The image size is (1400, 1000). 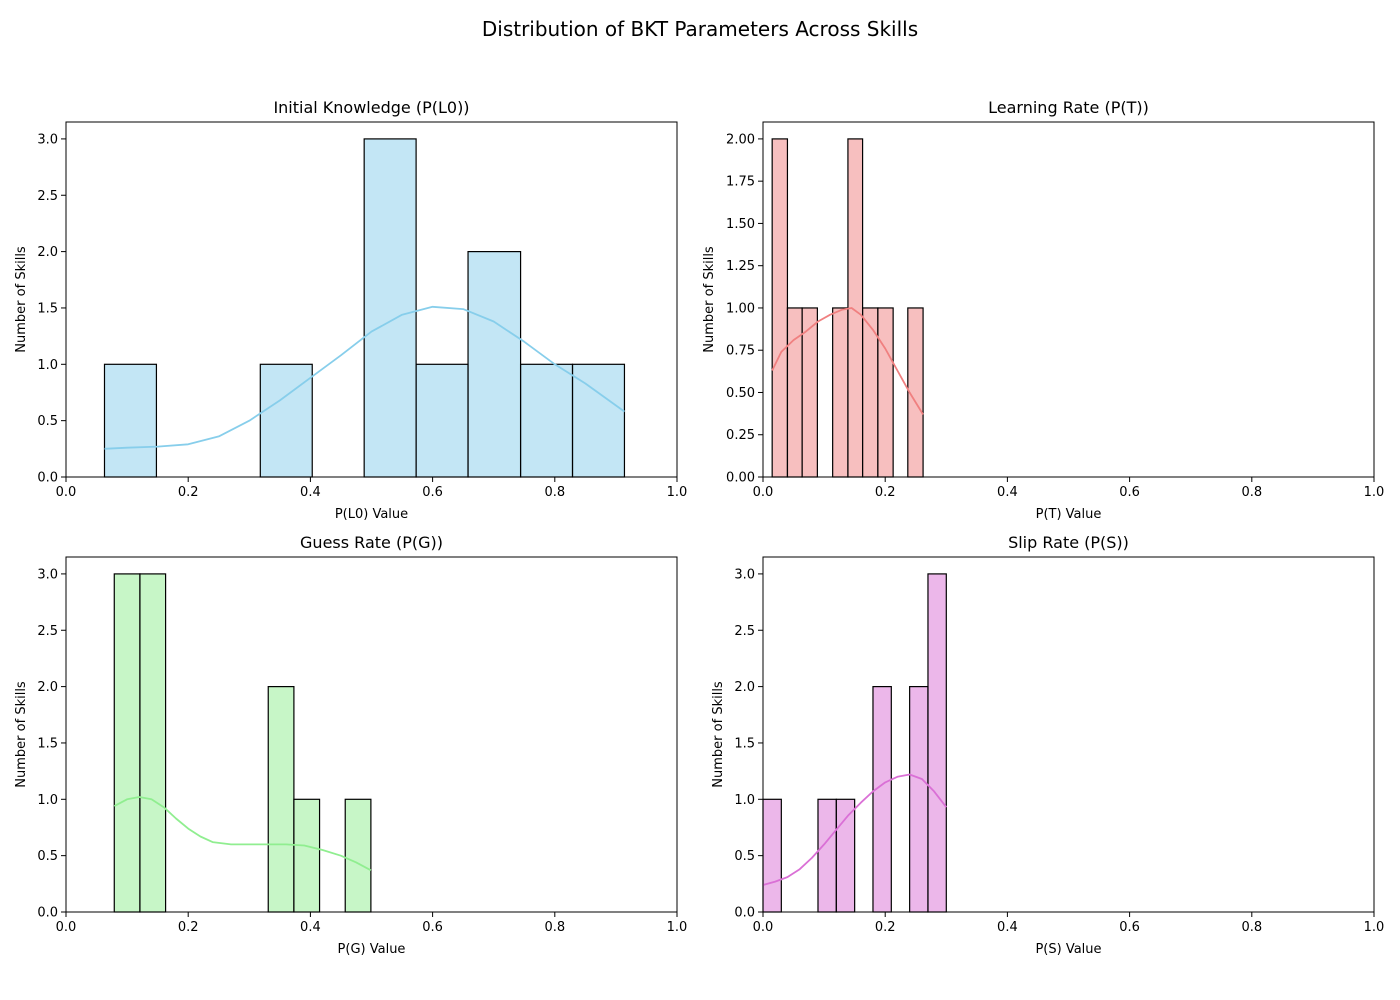 I want to click on subplot-title: Initial Knowledge (P(L0)), so click(x=371, y=107).